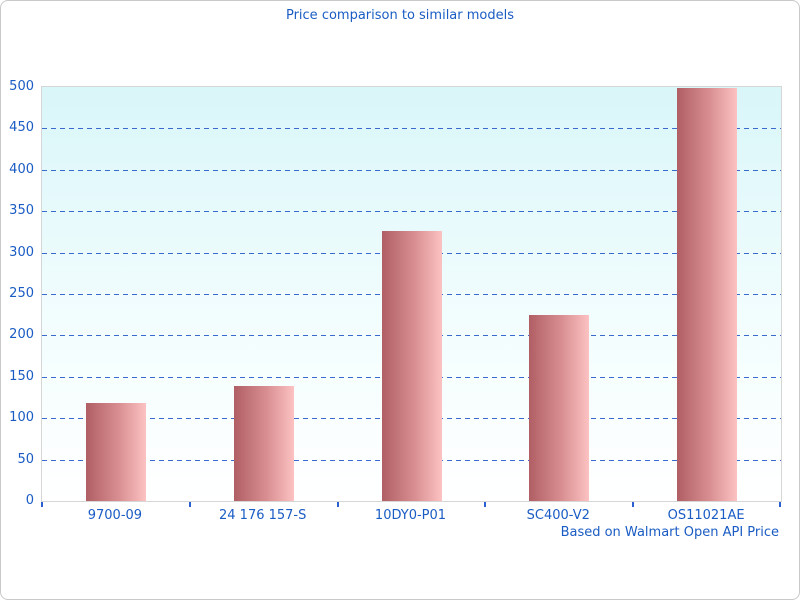 This screenshot has width=800, height=600. Describe the element at coordinates (21, 128) in the screenshot. I see `y-tick-label-450: 450` at that location.